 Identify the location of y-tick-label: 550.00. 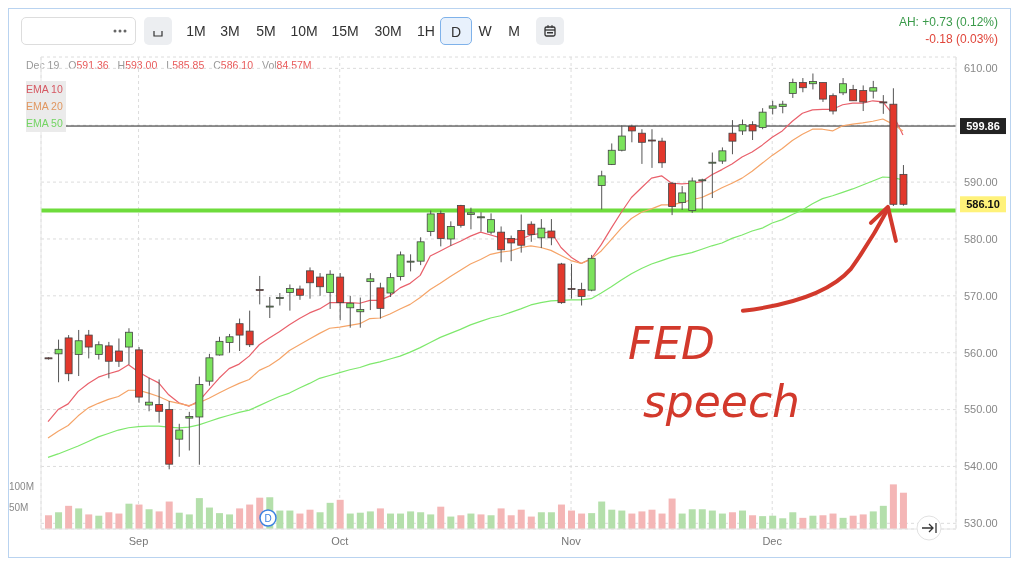
(981, 409).